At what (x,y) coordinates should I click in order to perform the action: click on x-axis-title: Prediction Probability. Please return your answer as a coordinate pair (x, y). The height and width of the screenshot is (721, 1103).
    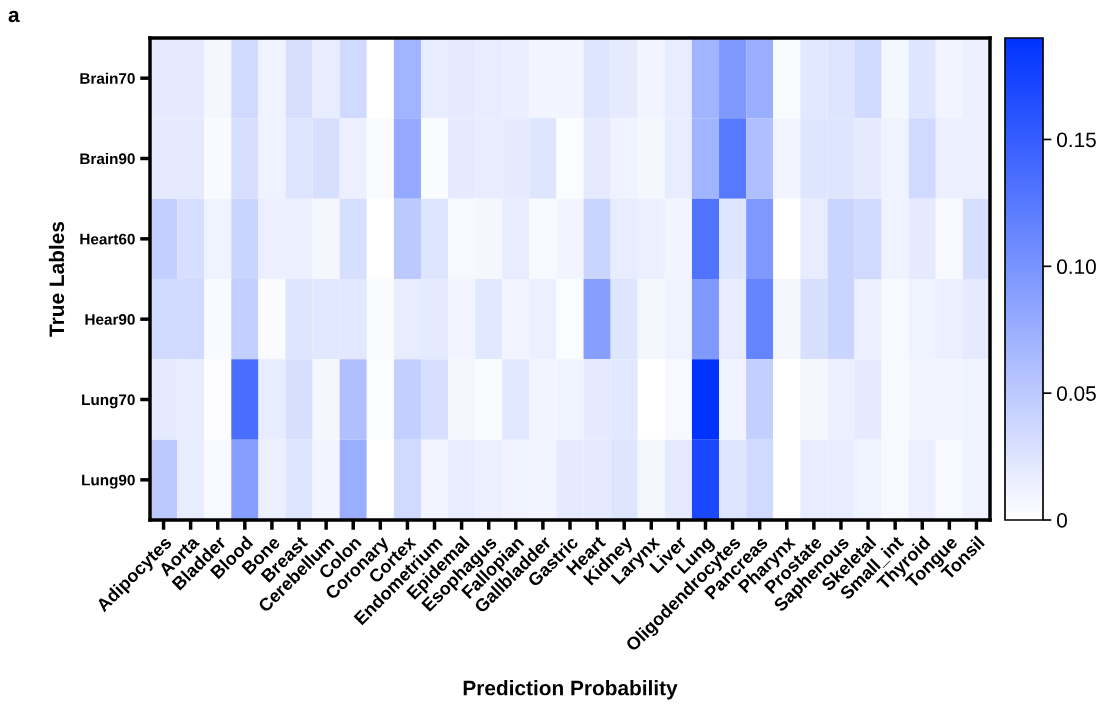
    Looking at the image, I should click on (570, 690).